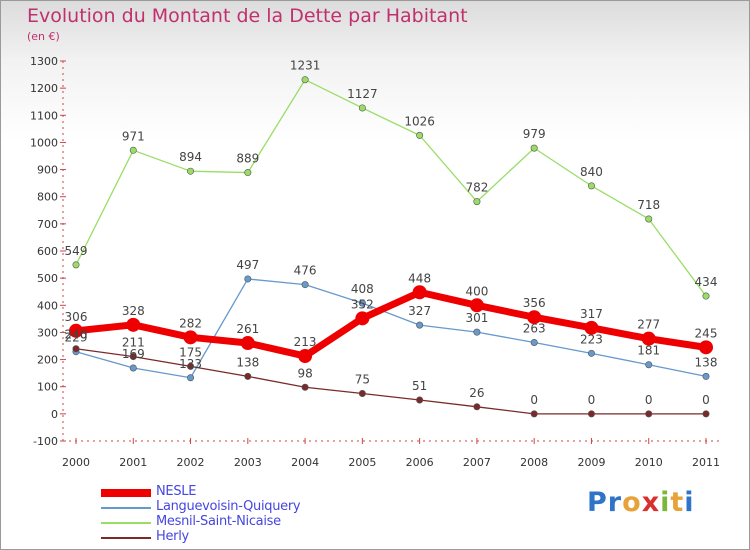 The height and width of the screenshot is (550, 750). Describe the element at coordinates (133, 343) in the screenshot. I see `data-label: 211` at that location.